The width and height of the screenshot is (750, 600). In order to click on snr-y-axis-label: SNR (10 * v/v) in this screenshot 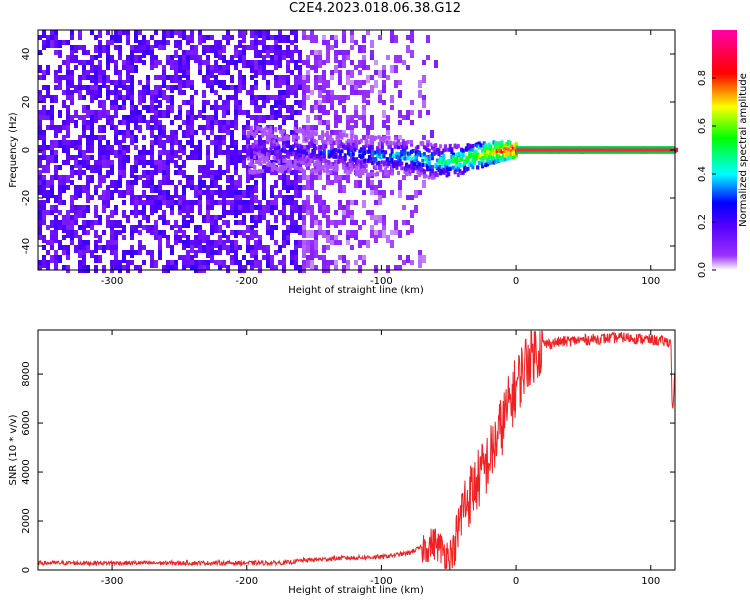, I will do `click(13, 449)`.